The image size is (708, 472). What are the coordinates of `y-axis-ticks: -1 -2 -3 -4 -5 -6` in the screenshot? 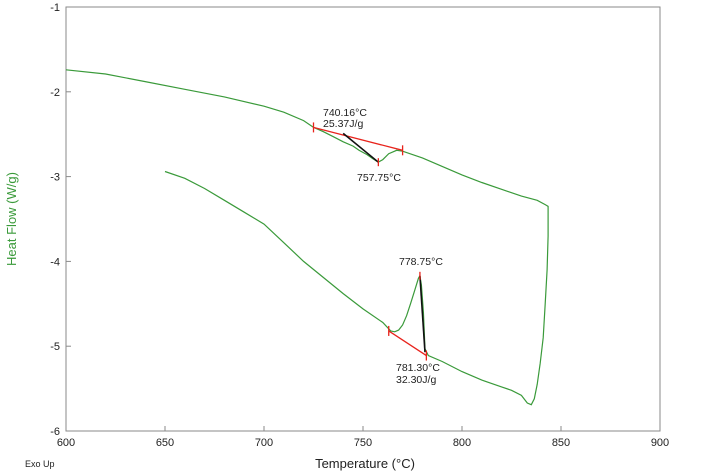 It's located at (60, 220).